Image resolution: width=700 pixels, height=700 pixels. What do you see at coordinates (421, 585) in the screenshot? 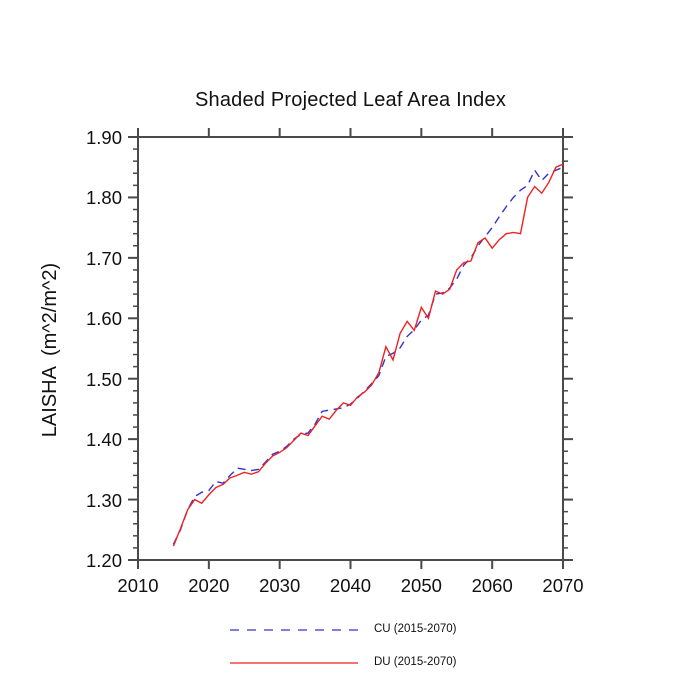
I see `x-tick-label: 2050` at bounding box center [421, 585].